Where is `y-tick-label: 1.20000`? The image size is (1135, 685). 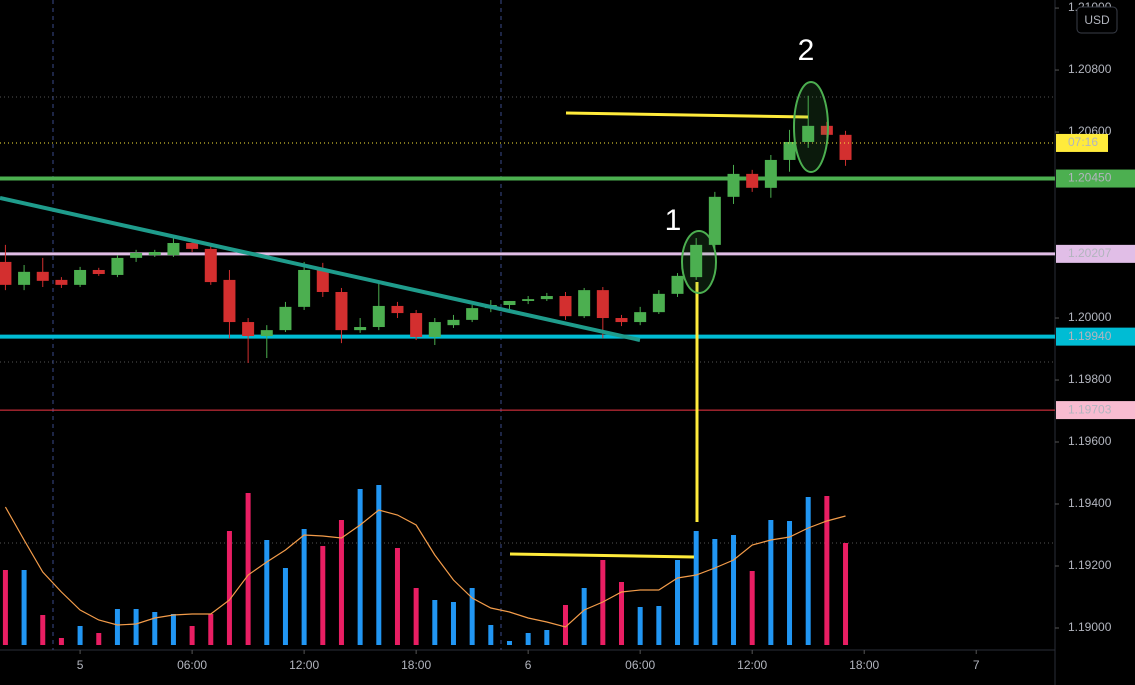
y-tick-label: 1.20000 is located at coordinates (1090, 317).